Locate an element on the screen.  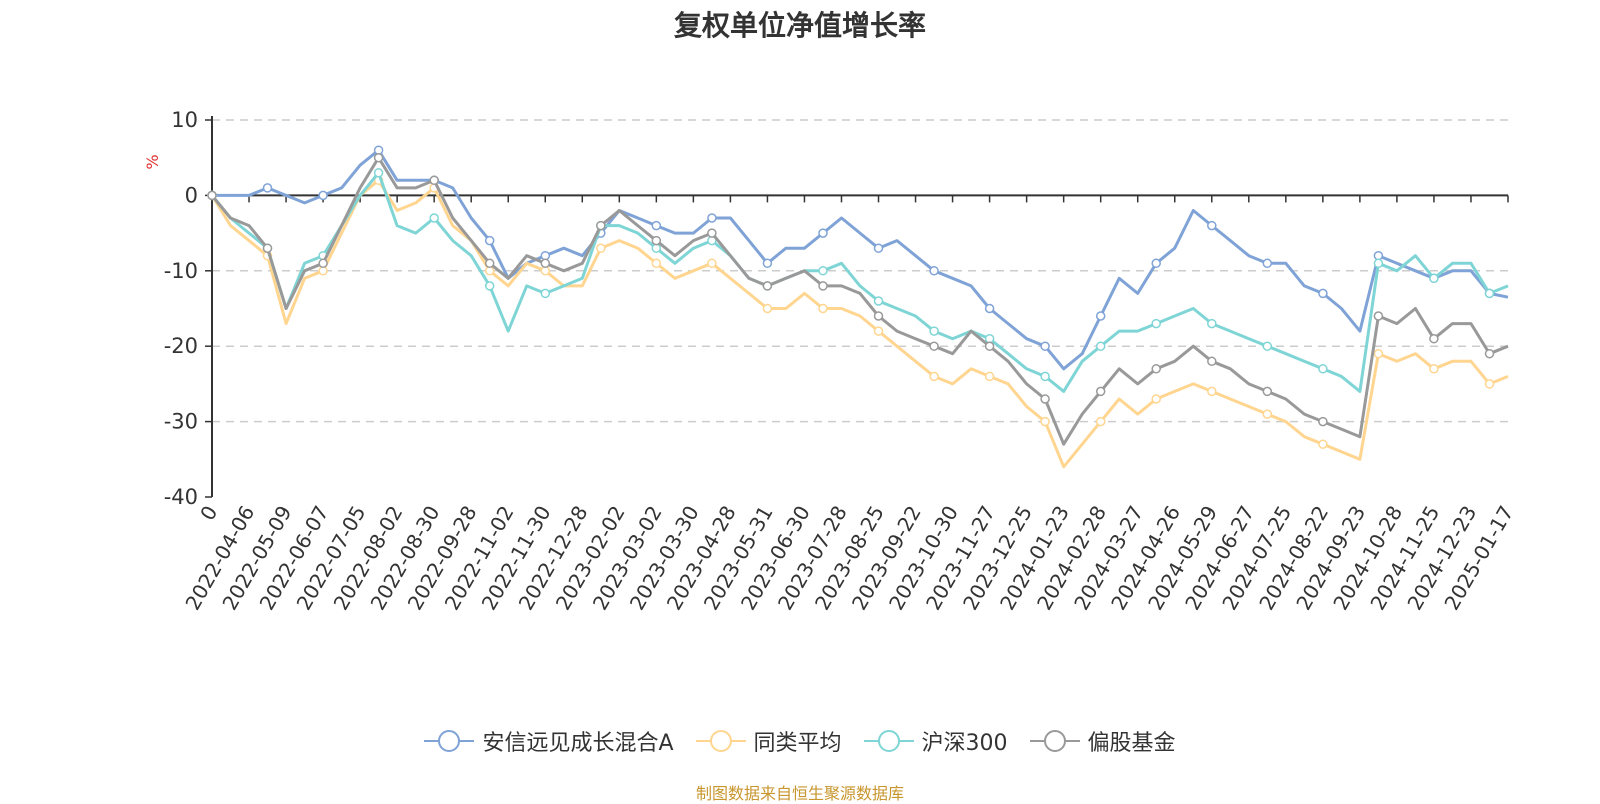
chart-title: 复权单位净值增长率 is located at coordinates (799, 25).